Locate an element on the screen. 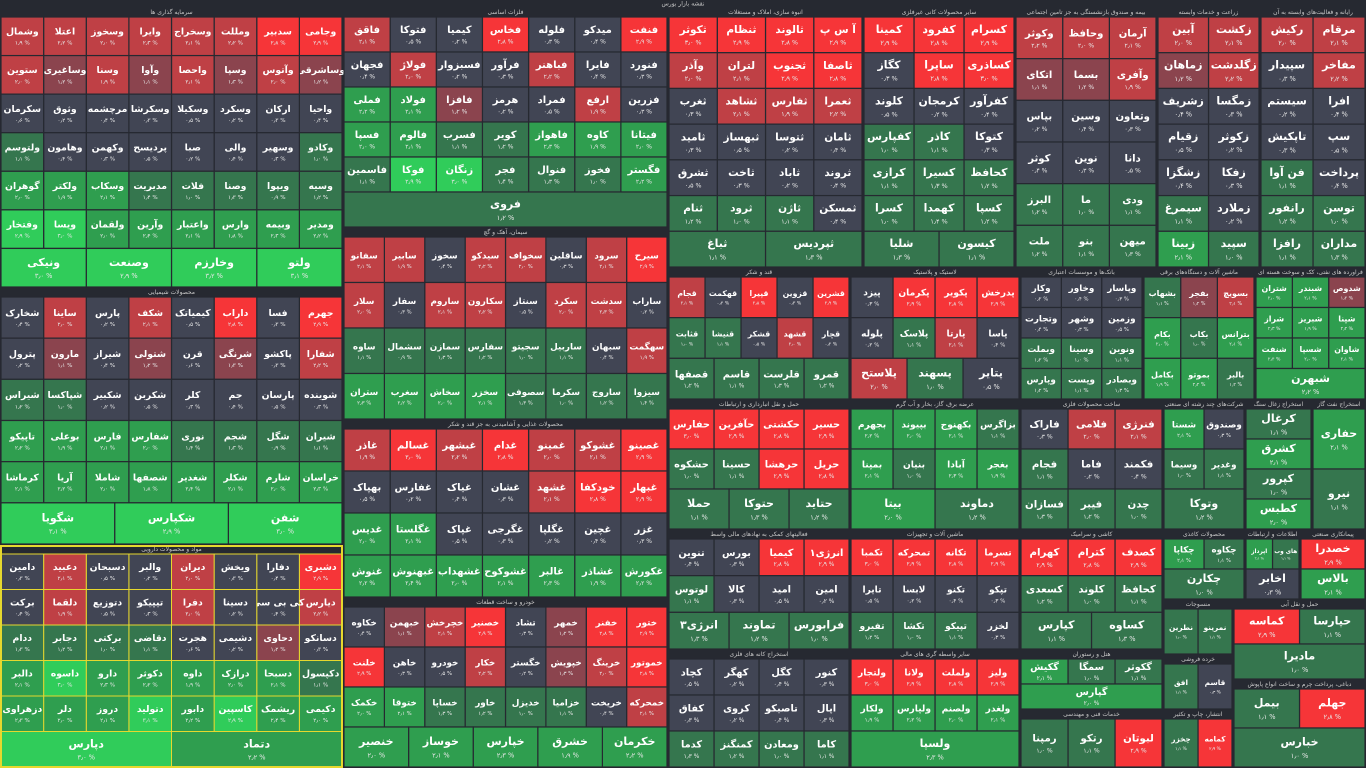  tile-name: خشرق is located at coordinates (570, 741).